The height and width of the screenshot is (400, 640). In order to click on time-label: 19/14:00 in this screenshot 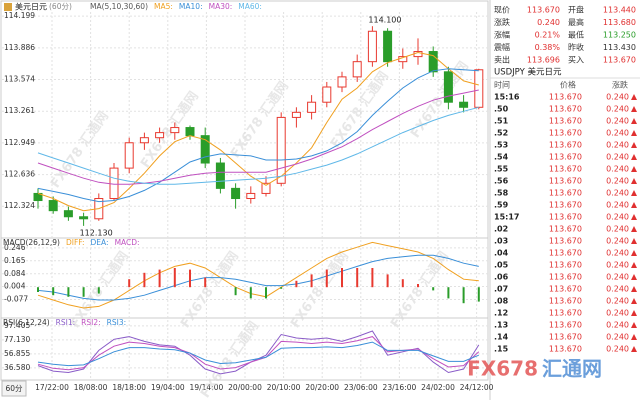, I will do `click(207, 387)`.